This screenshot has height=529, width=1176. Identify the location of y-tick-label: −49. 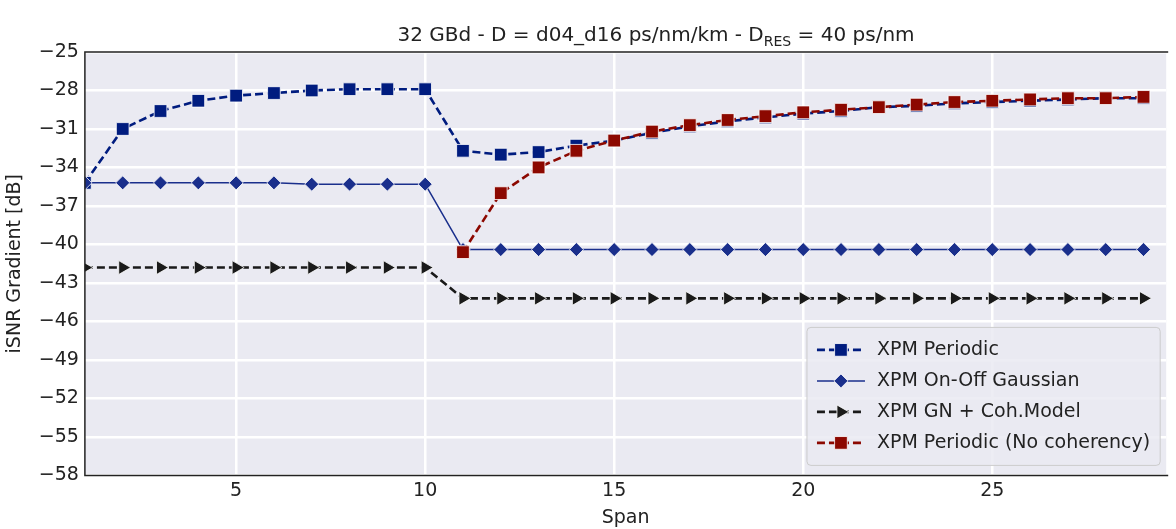
(58, 357).